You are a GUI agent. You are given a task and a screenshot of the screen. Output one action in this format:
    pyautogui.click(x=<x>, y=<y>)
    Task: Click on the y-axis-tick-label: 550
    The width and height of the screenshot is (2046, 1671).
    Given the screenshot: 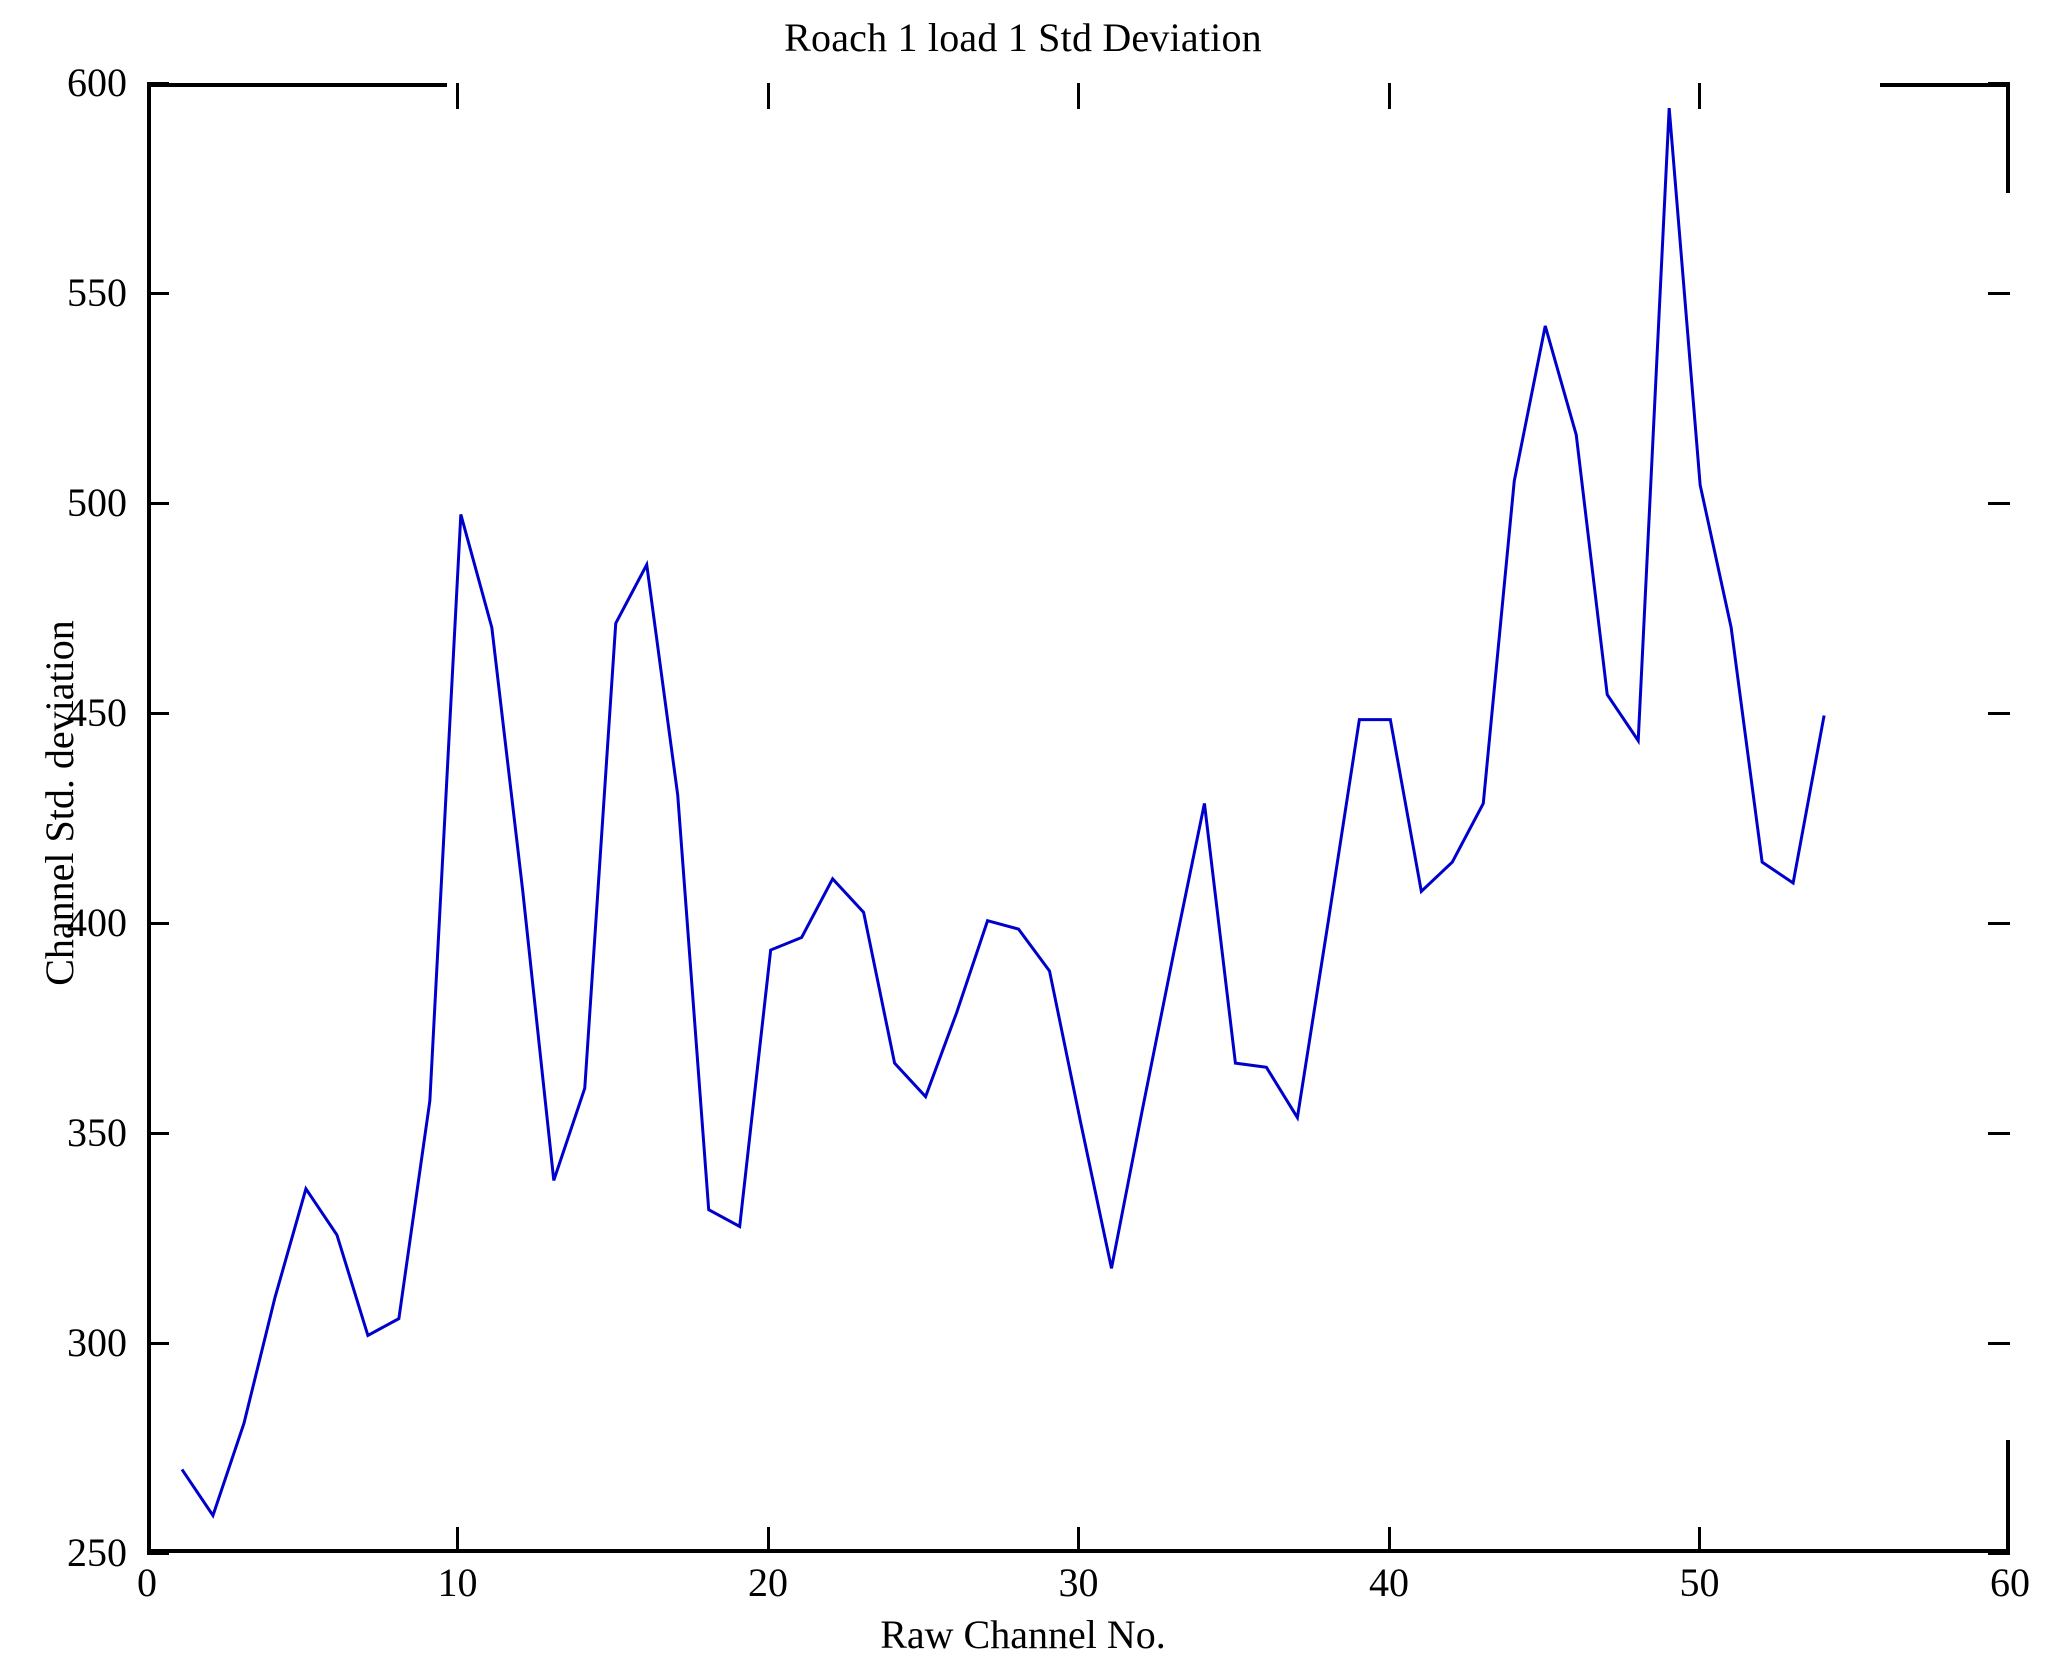 What is the action you would take?
    pyautogui.click(x=97, y=292)
    